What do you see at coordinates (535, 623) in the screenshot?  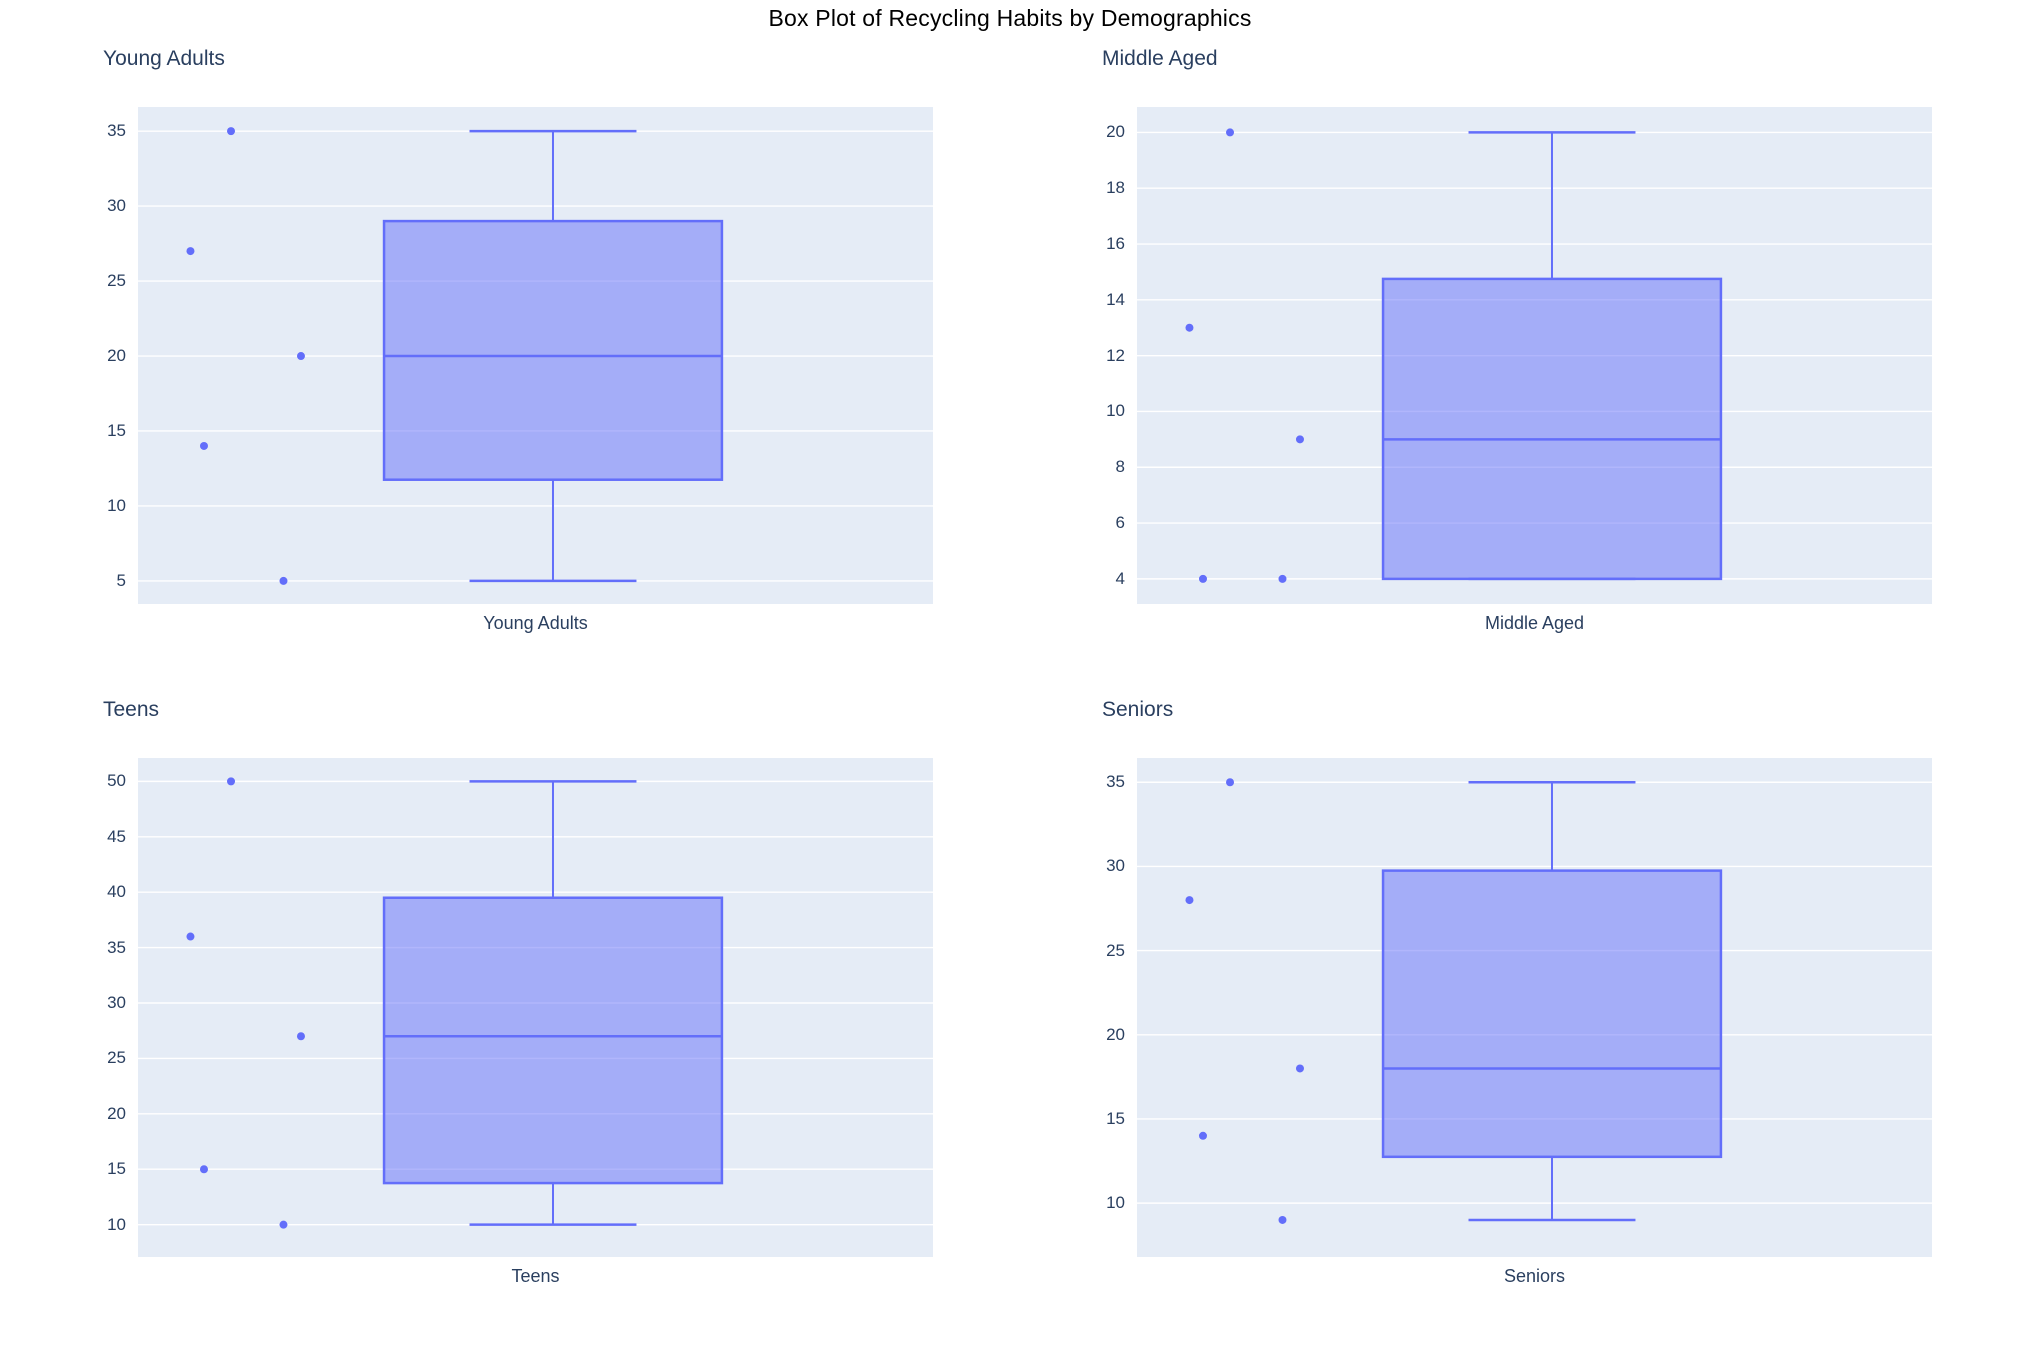 I see `x-axis-label: Young Adults` at bounding box center [535, 623].